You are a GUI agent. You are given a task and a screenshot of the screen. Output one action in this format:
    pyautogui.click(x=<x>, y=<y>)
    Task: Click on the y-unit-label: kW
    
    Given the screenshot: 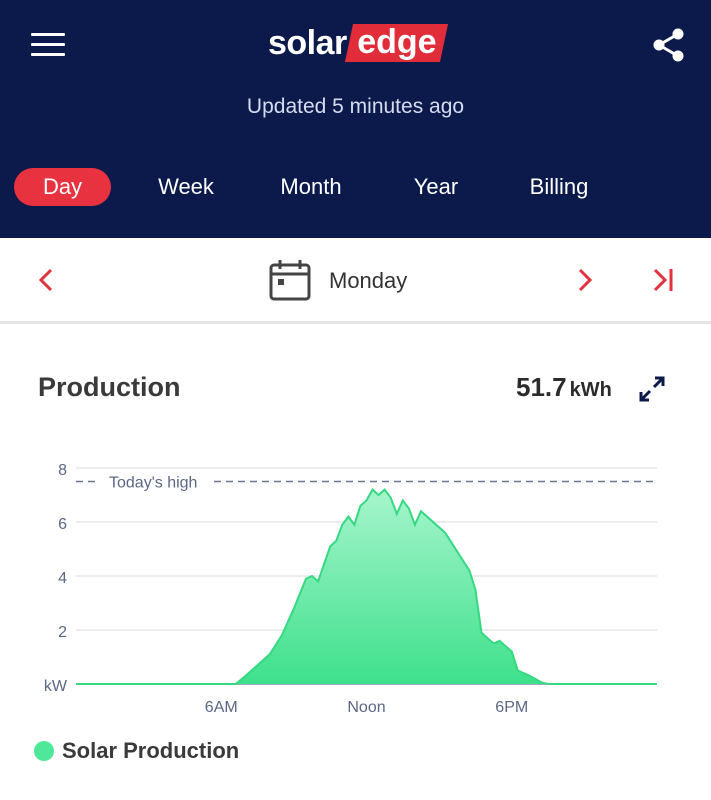 What is the action you would take?
    pyautogui.click(x=56, y=686)
    